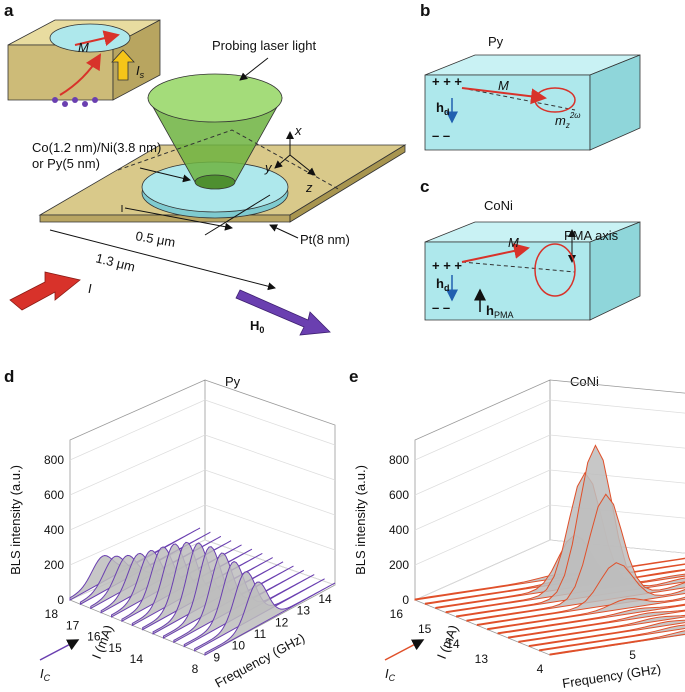  I want to click on panel-label: e, so click(353, 376).